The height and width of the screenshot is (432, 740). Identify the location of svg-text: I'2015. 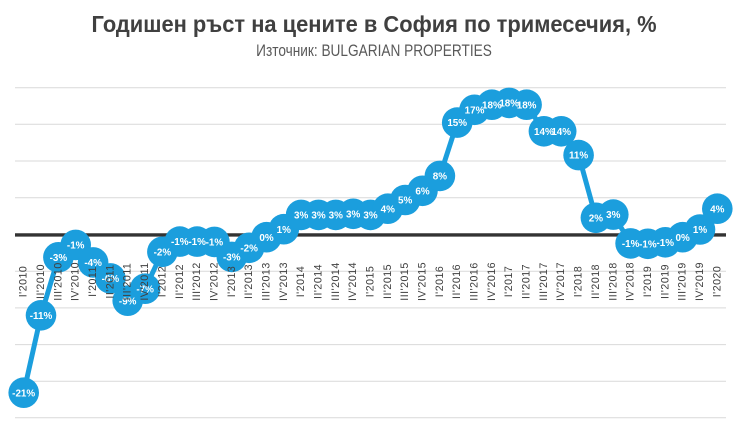
(371, 282).